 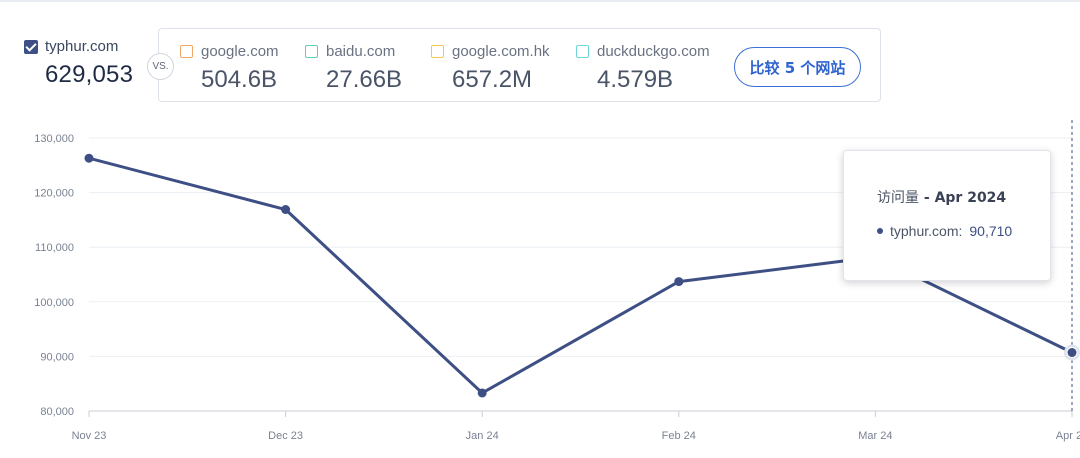 I want to click on competitor-value: 4.579B, so click(x=635, y=79).